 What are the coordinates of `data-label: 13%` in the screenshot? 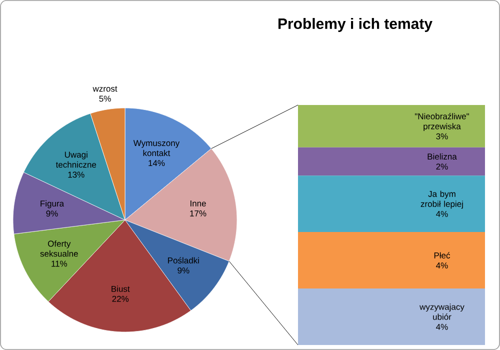 It's located at (76, 175).